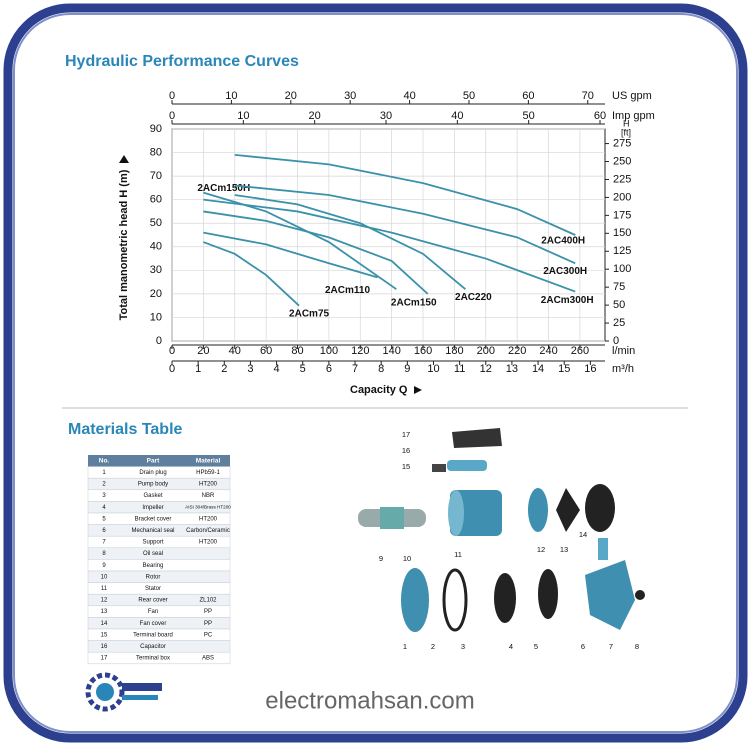 The height and width of the screenshot is (746, 751). What do you see at coordinates (208, 659) in the screenshot?
I see `table-cell: ABS` at bounding box center [208, 659].